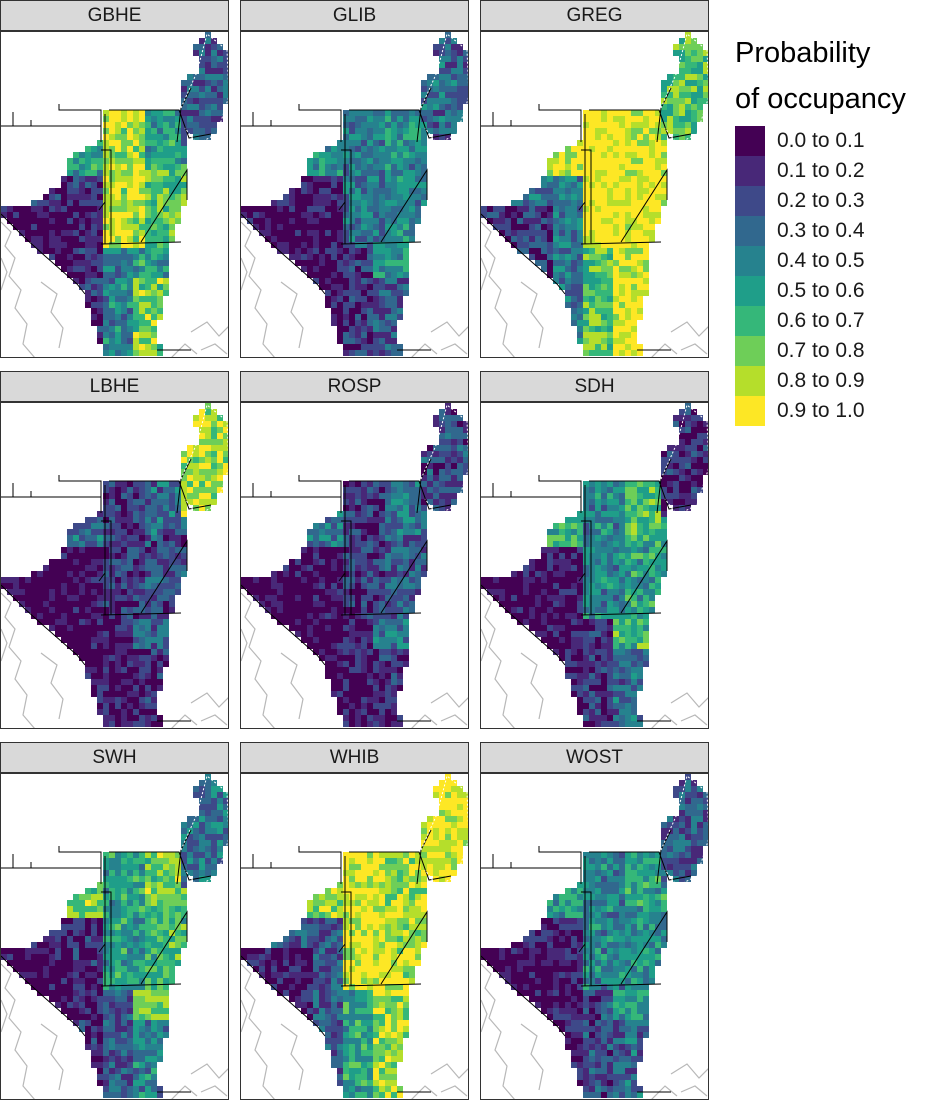 Image resolution: width=925 pixels, height=1101 pixels. I want to click on panel-wost: WOST, so click(594, 921).